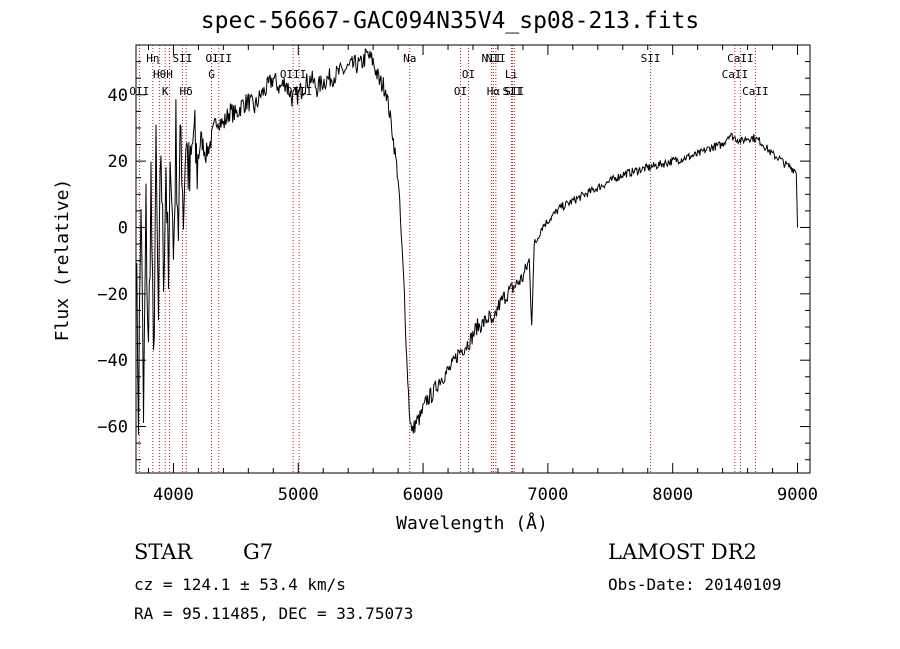 Image resolution: width=900 pixels, height=649 pixels. Describe the element at coordinates (182, 58) in the screenshot. I see `line-label-5: SII` at that location.